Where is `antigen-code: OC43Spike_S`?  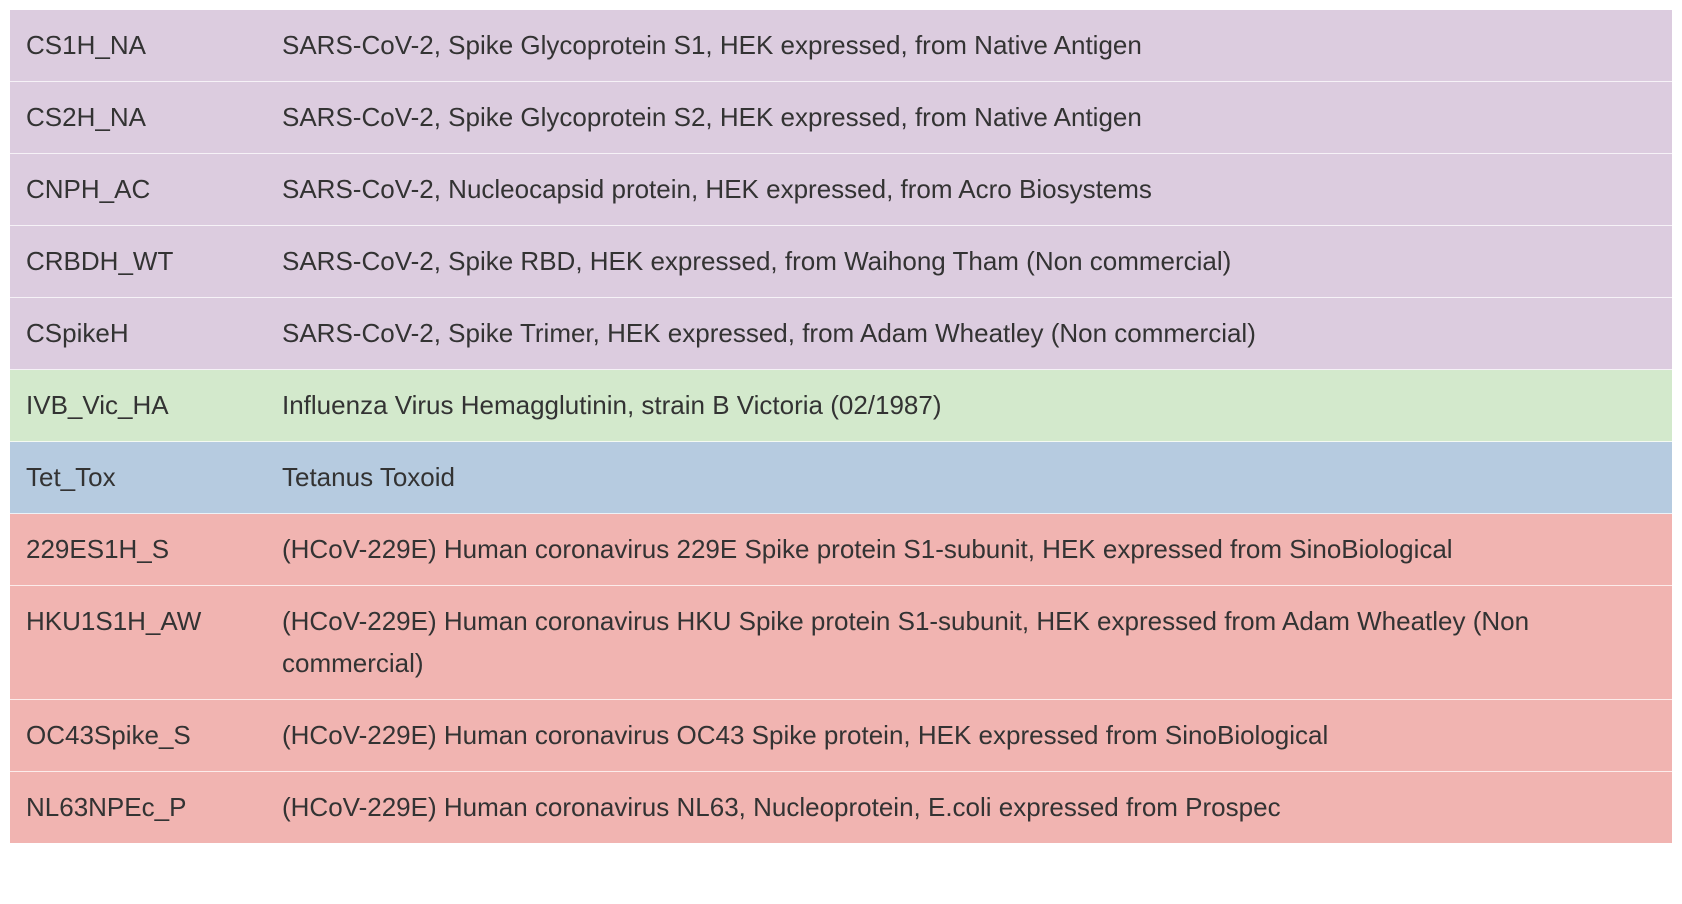
antigen-code: OC43Spike_S is located at coordinates (138, 735).